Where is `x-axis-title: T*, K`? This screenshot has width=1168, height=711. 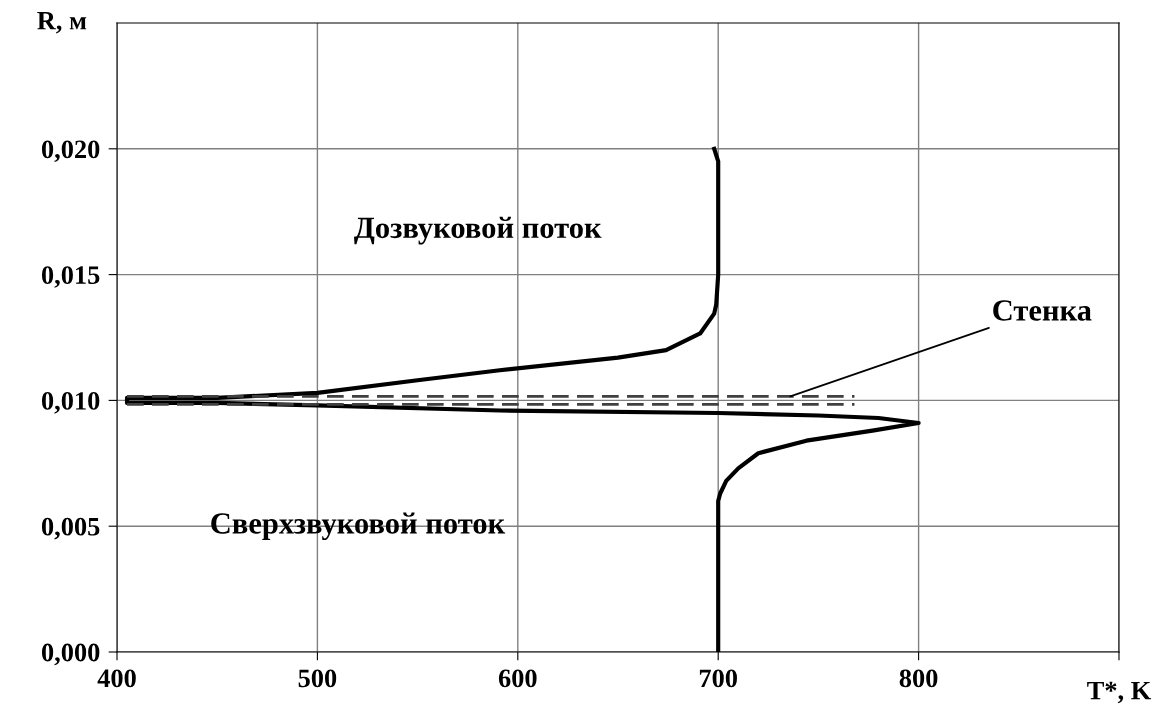
x-axis-title: T*, K is located at coordinates (1119, 692).